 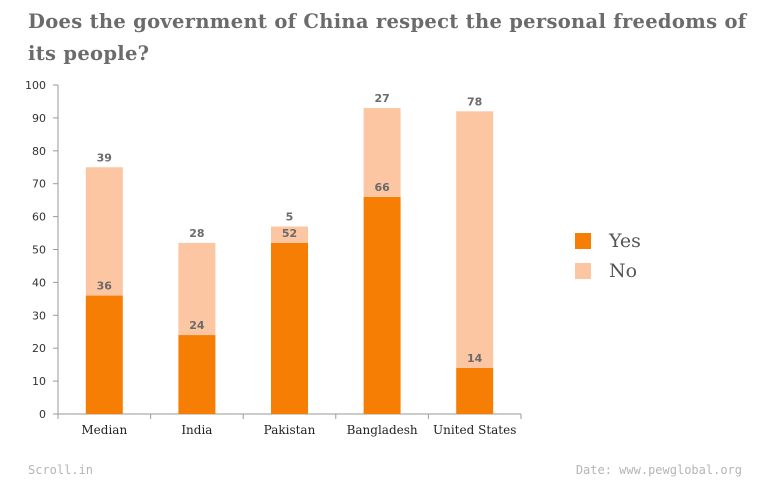 What do you see at coordinates (625, 241) in the screenshot?
I see `legend-label-yes: Yes` at bounding box center [625, 241].